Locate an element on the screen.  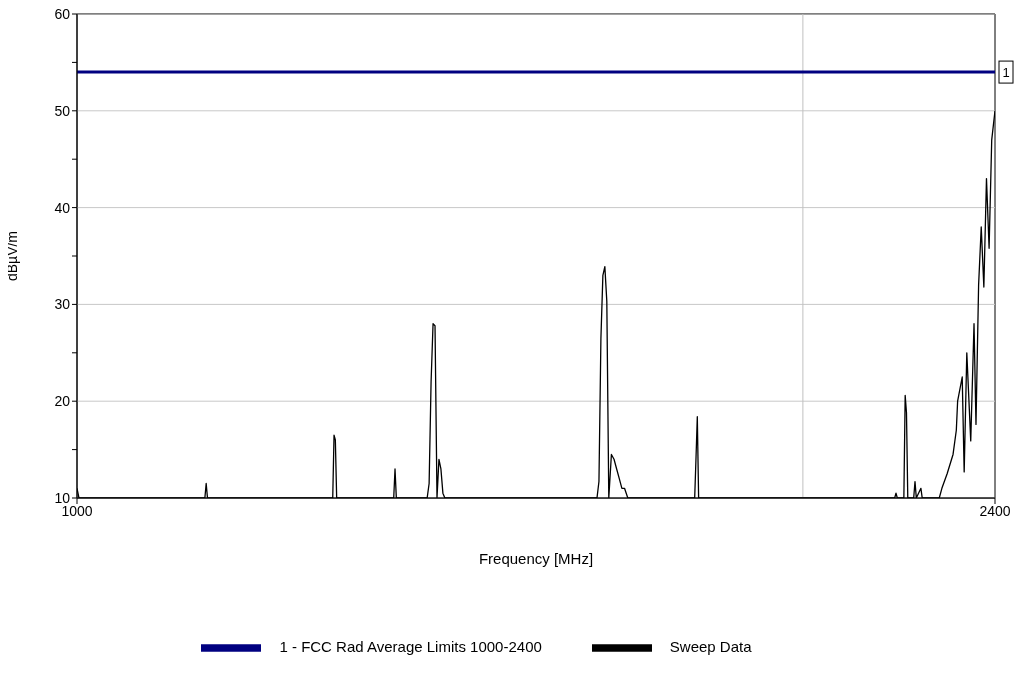
y-tick-label: 20 is located at coordinates (62, 401).